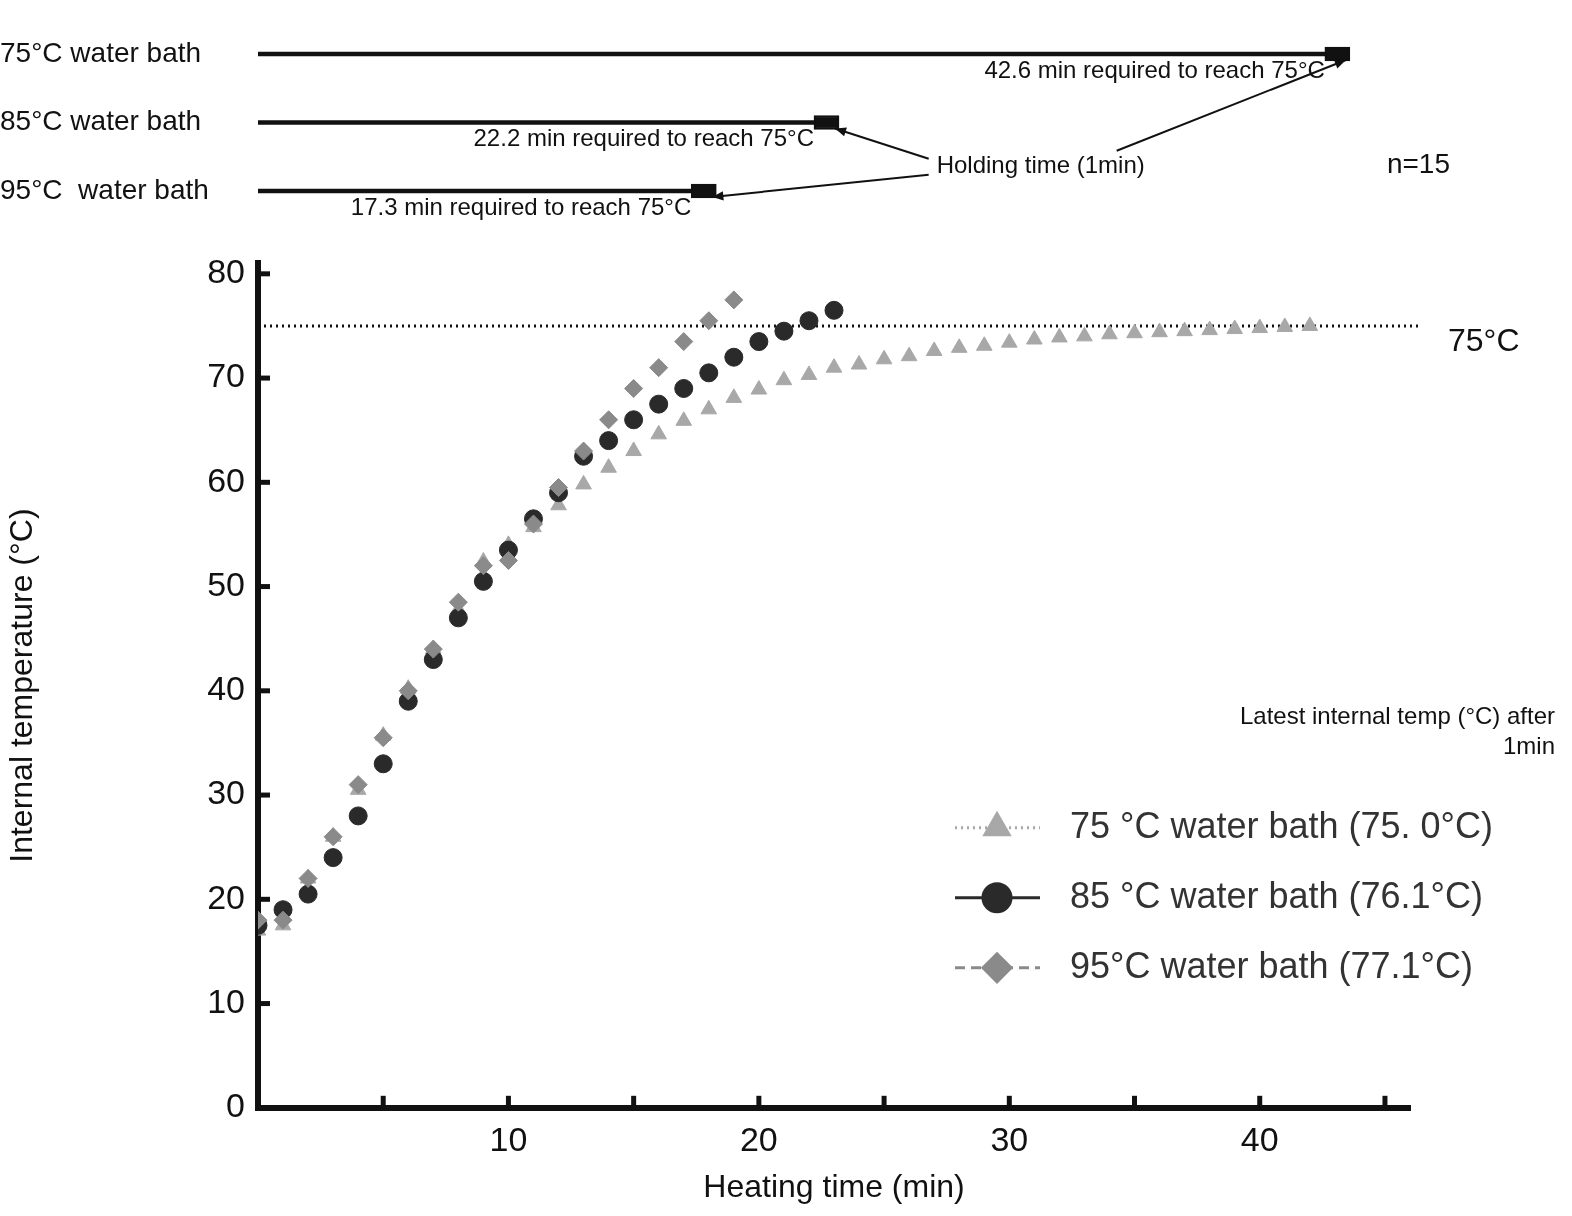 The image size is (1572, 1216). What do you see at coordinates (1281, 825) in the screenshot?
I see `legend-label: 75 °C water bath (75. 0°C)` at bounding box center [1281, 825].